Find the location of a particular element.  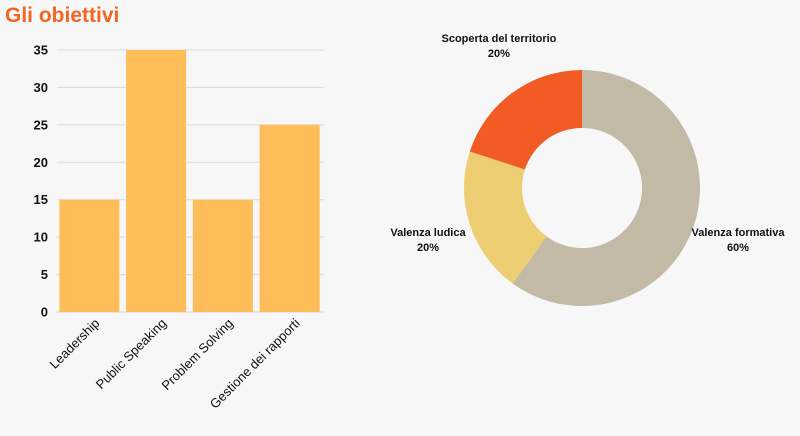

y-tick-label: 5 is located at coordinates (44, 274).